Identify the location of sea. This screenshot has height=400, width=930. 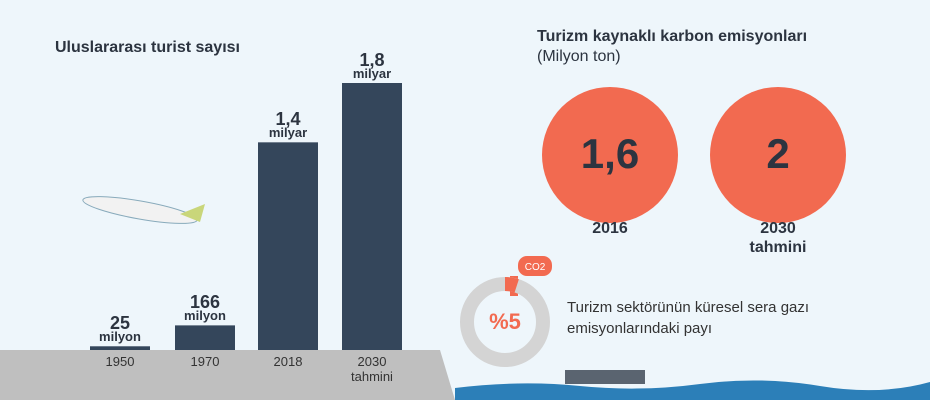
(692, 390).